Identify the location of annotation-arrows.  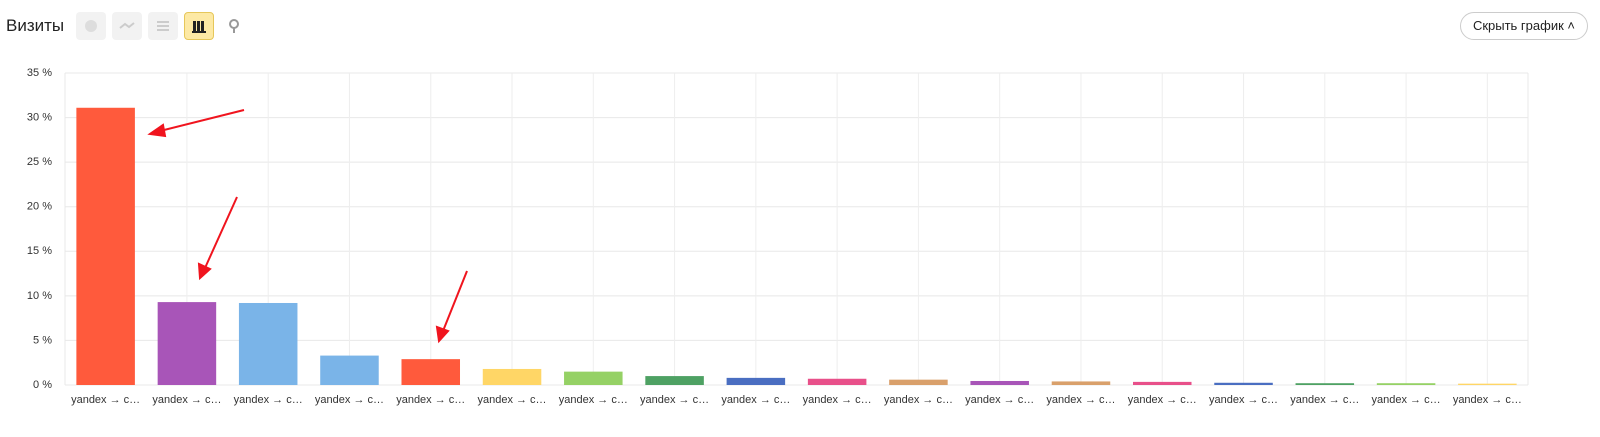
(307, 226).